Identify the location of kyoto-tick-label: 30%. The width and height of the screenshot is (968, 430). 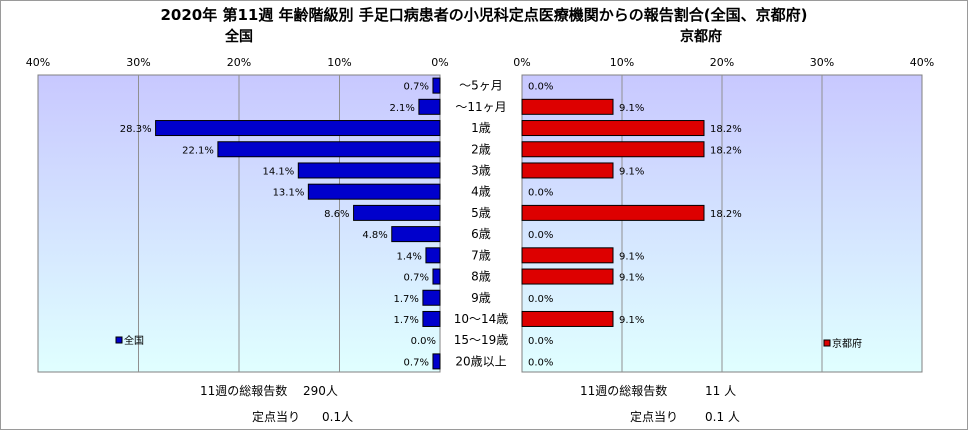
(822, 62).